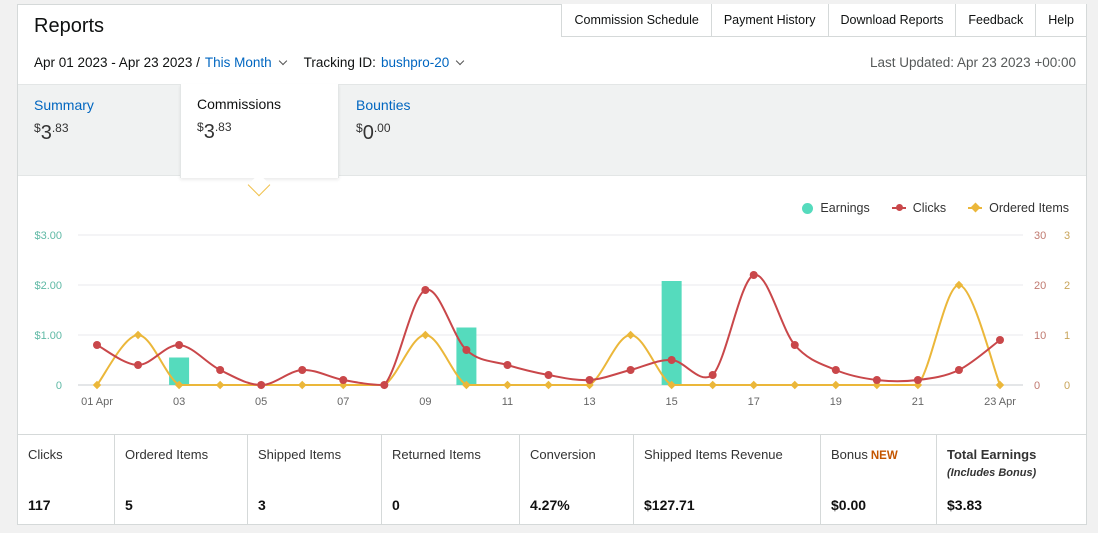  I want to click on stat-label: Conversion, so click(563, 454).